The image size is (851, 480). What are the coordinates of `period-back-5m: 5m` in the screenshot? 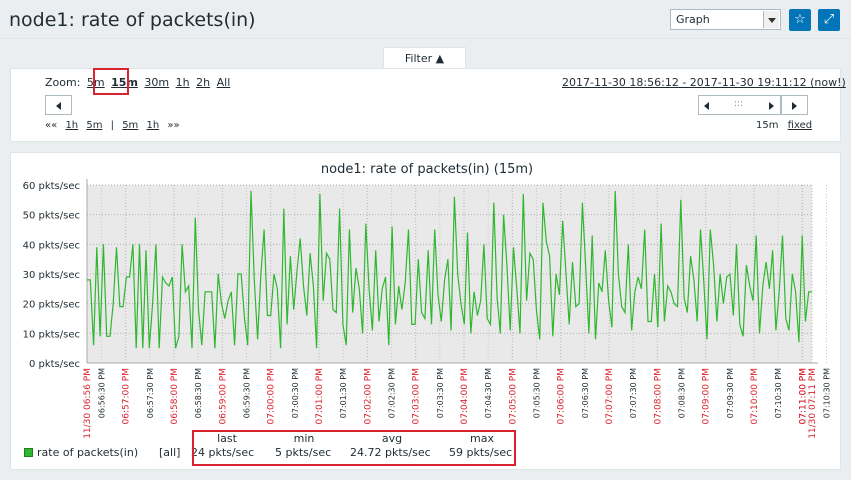 It's located at (94, 125).